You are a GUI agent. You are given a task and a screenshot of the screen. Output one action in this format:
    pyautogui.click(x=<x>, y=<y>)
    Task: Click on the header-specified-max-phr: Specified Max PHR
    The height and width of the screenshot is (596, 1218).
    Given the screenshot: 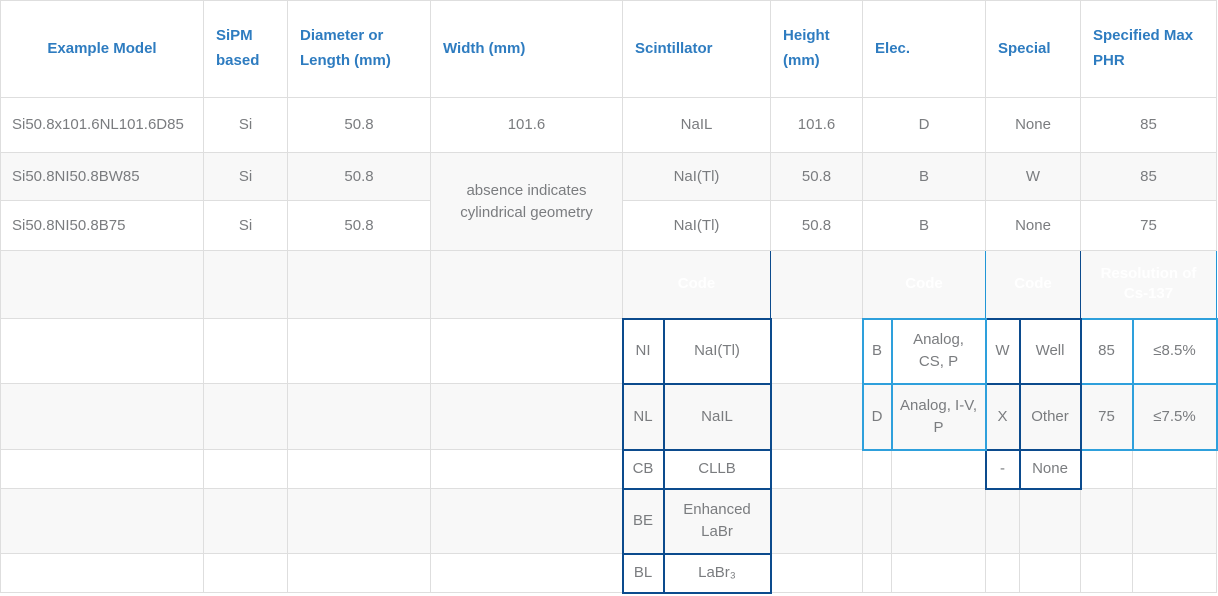 What is the action you would take?
    pyautogui.click(x=1149, y=49)
    